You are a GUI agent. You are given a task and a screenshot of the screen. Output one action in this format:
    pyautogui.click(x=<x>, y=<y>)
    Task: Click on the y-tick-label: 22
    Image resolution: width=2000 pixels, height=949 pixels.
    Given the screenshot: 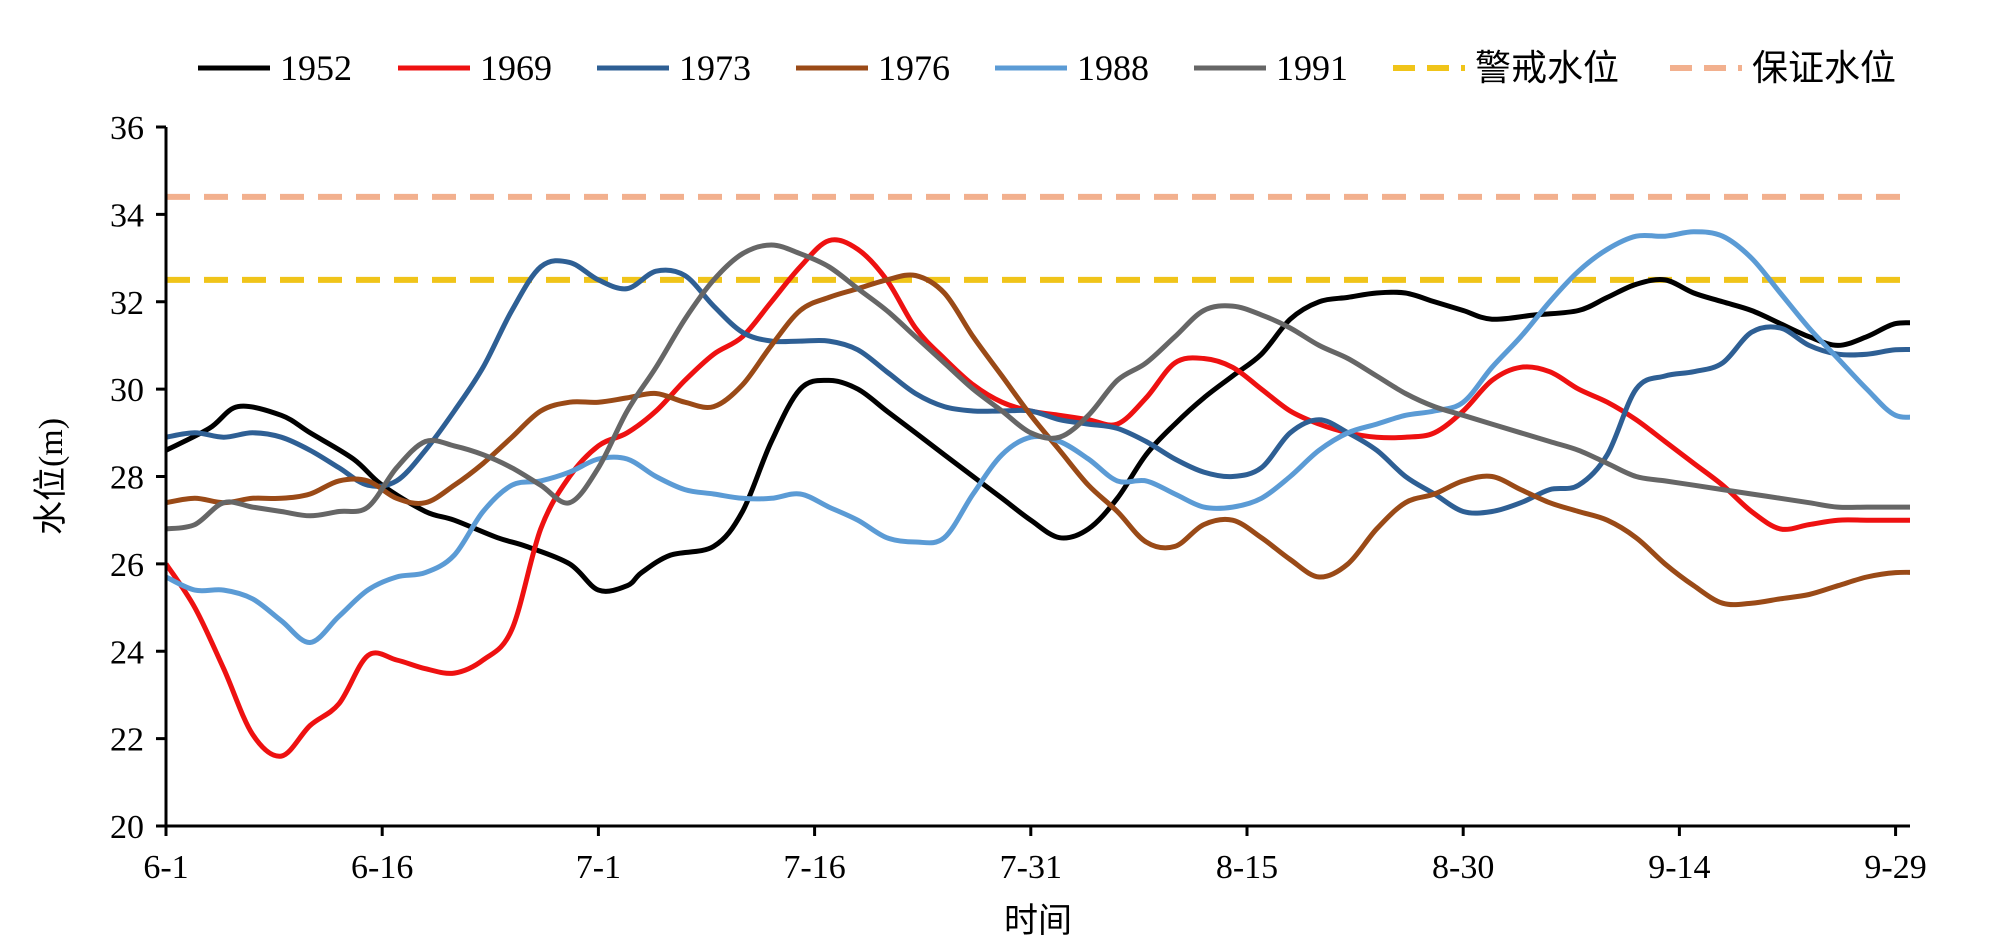 What is the action you would take?
    pyautogui.click(x=127, y=740)
    